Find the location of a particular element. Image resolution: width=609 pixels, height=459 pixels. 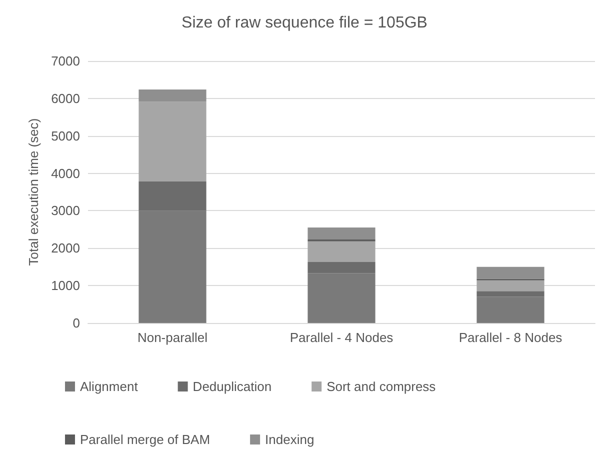

x-tick-label: Non-parallel is located at coordinates (172, 337).